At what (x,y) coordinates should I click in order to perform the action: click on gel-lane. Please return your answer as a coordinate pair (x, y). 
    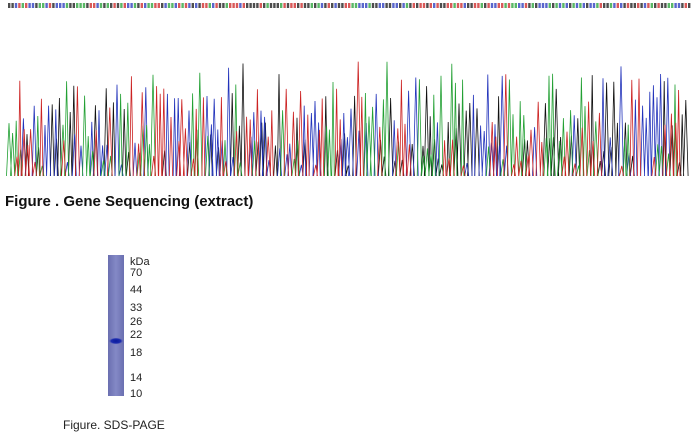
    Looking at the image, I should click on (116, 325).